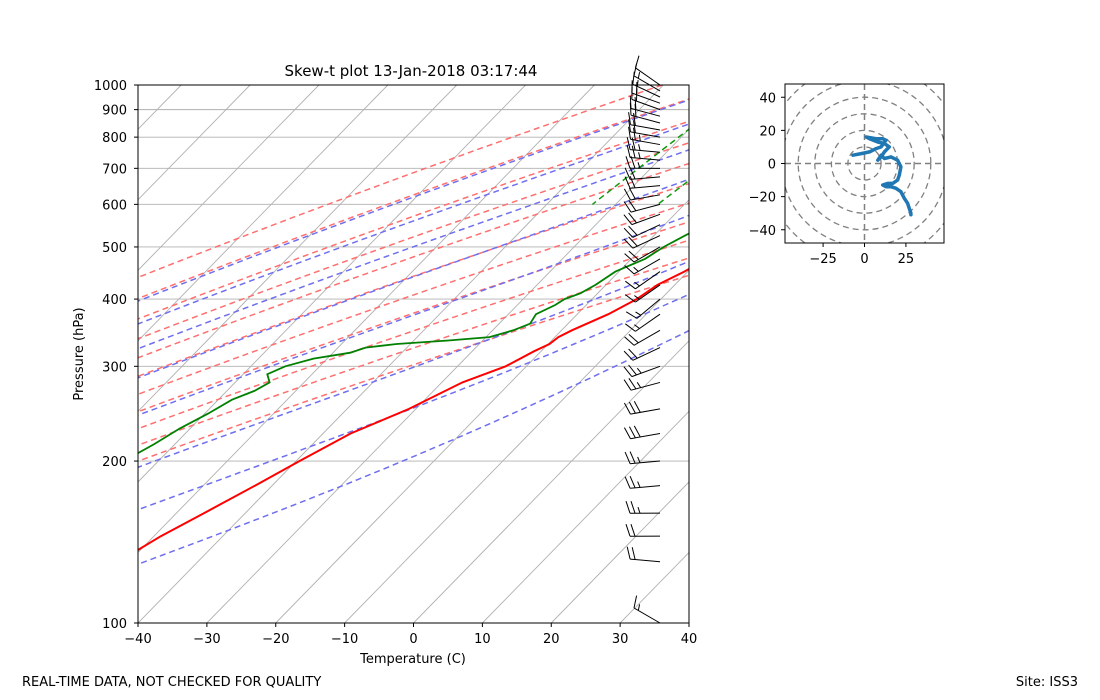 The image size is (1100, 700). What do you see at coordinates (114, 248) in the screenshot?
I see `y-tick-label: 500` at bounding box center [114, 248].